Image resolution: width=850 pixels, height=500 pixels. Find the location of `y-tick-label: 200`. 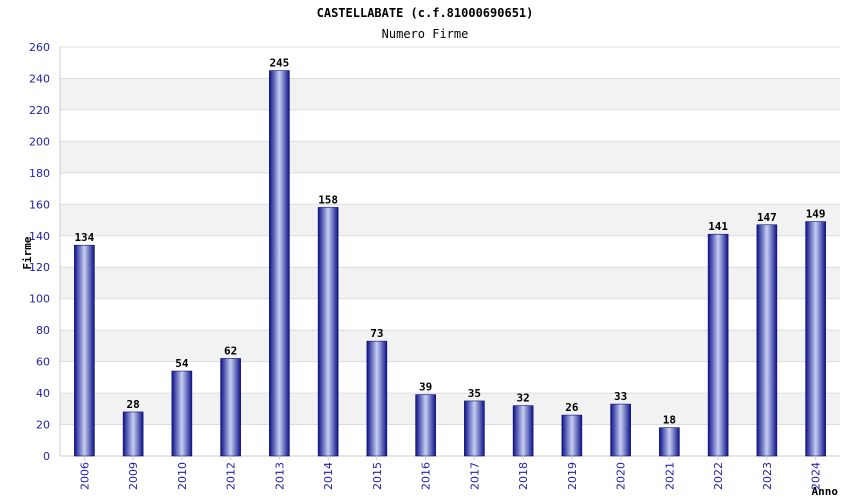

y-tick-label: 200 is located at coordinates (39, 141).